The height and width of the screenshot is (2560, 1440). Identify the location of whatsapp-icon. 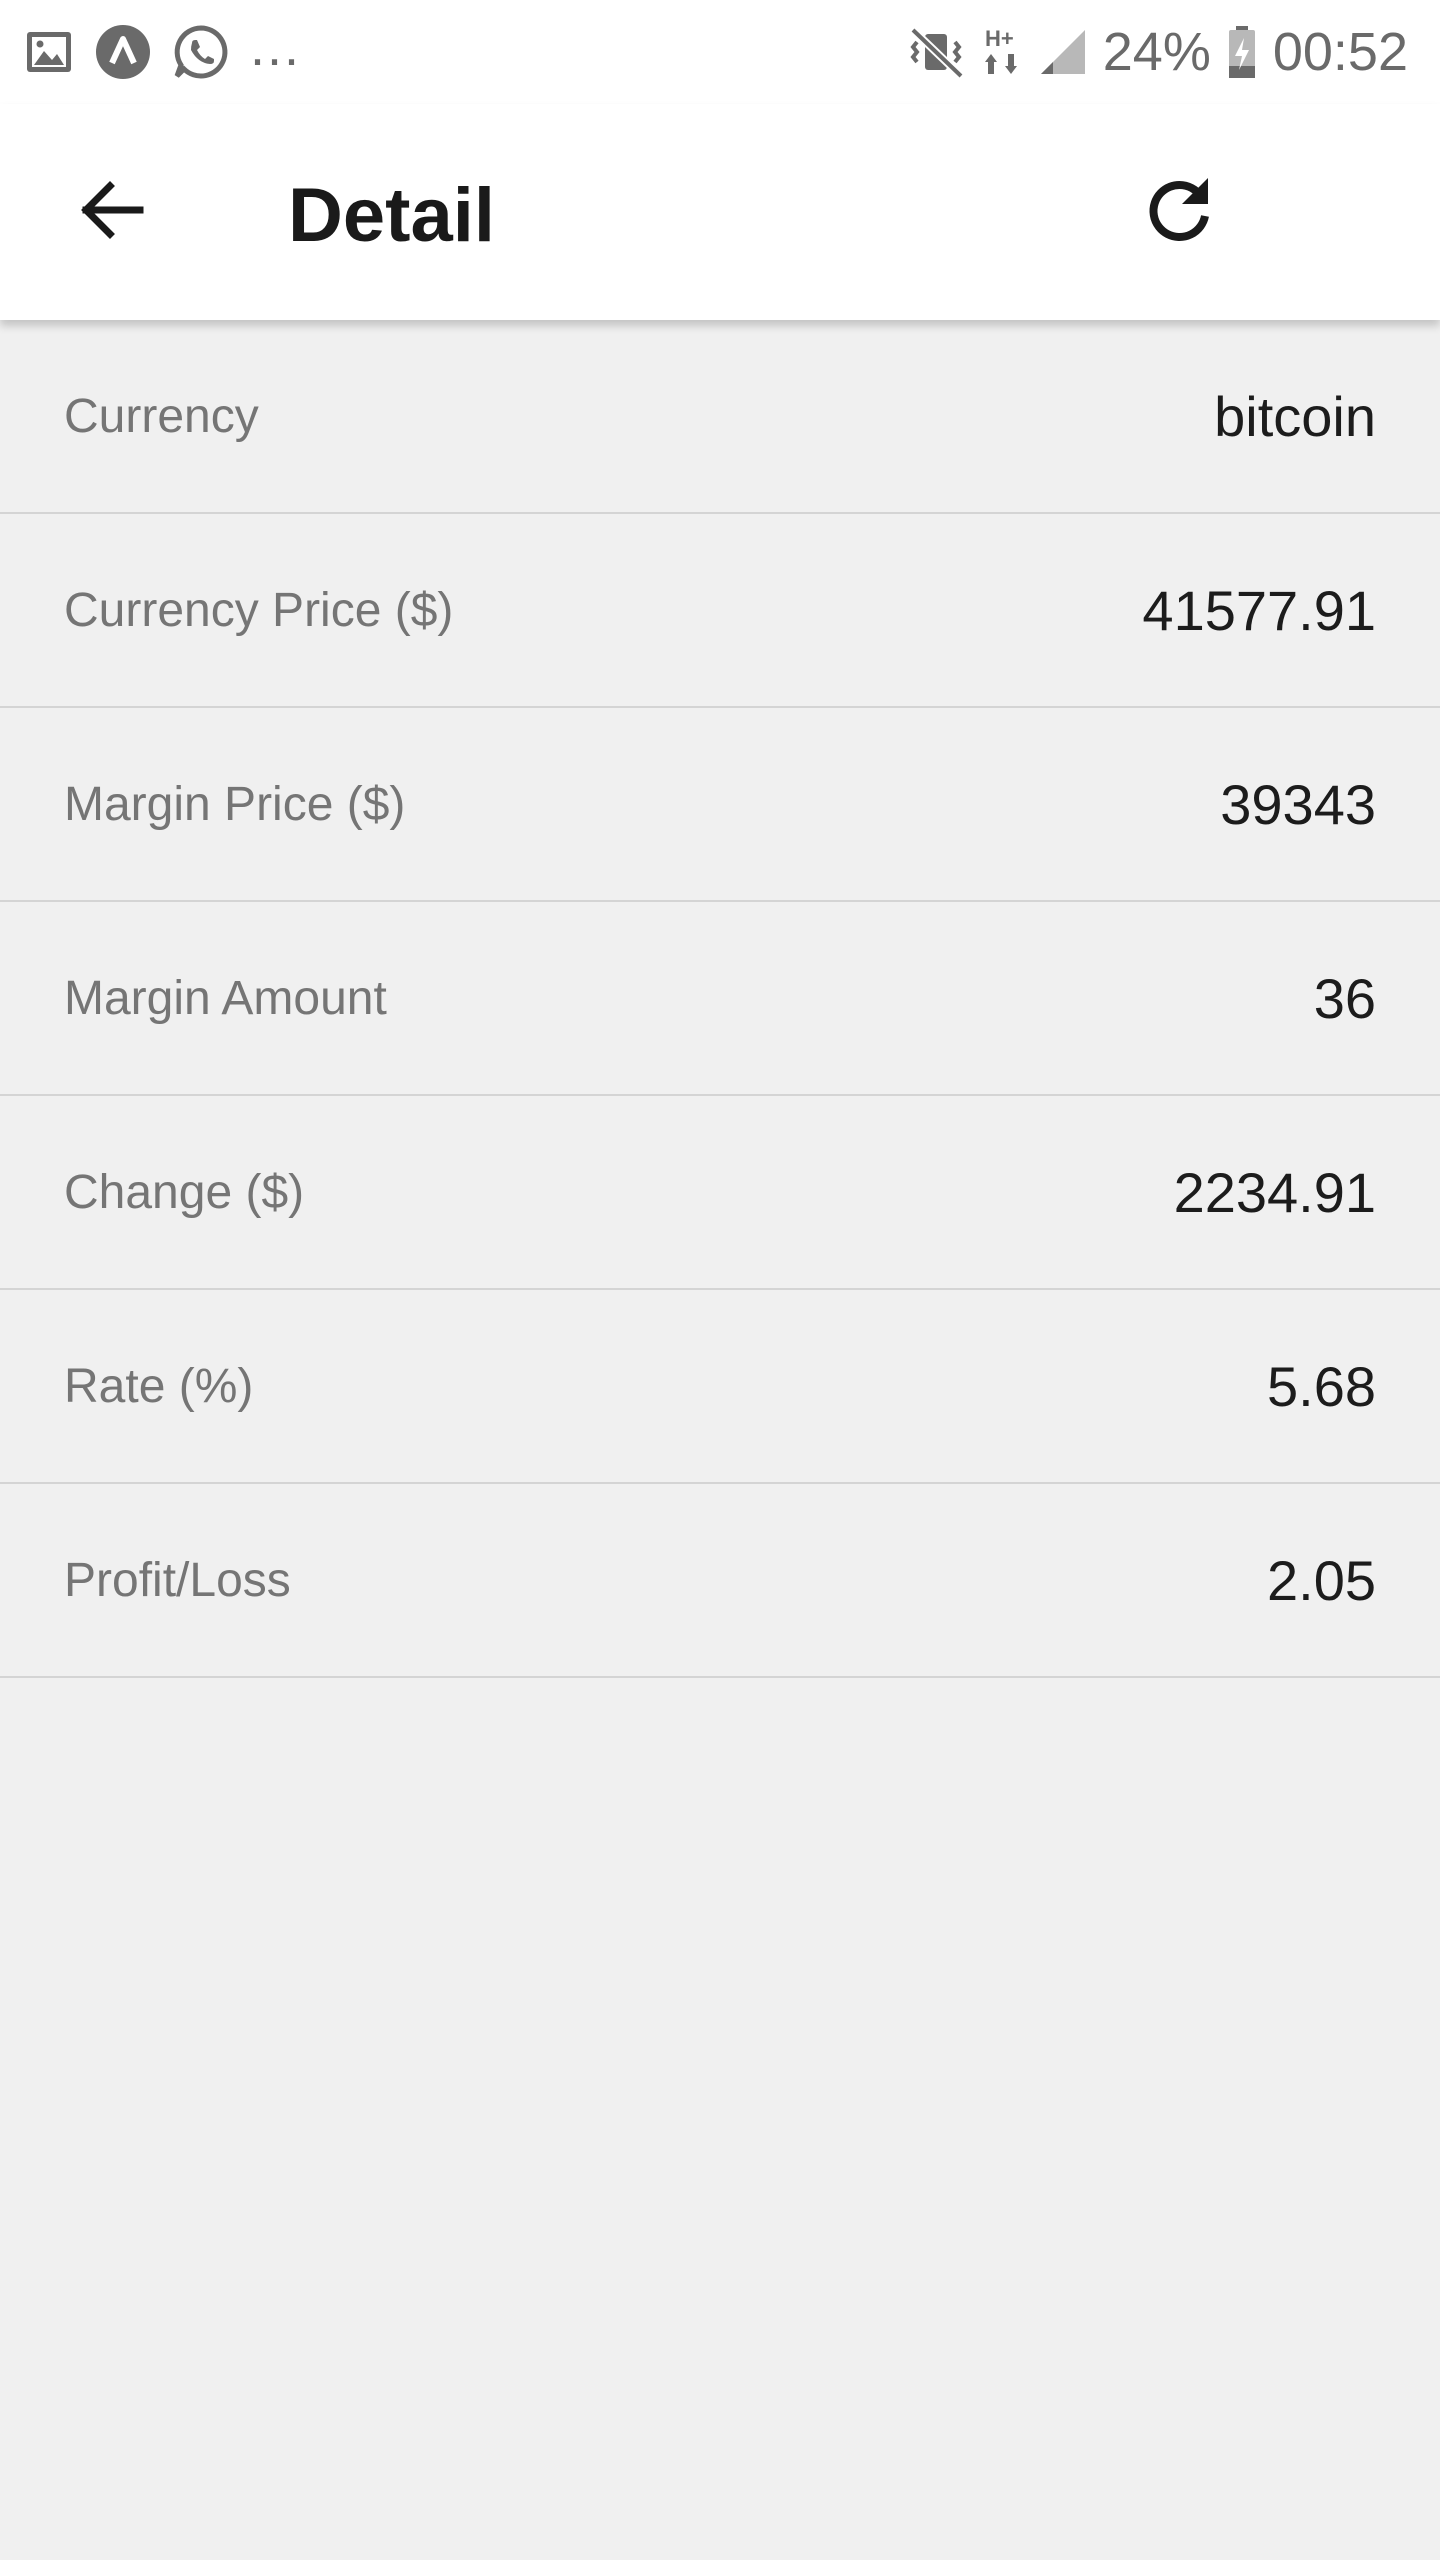
(201, 52).